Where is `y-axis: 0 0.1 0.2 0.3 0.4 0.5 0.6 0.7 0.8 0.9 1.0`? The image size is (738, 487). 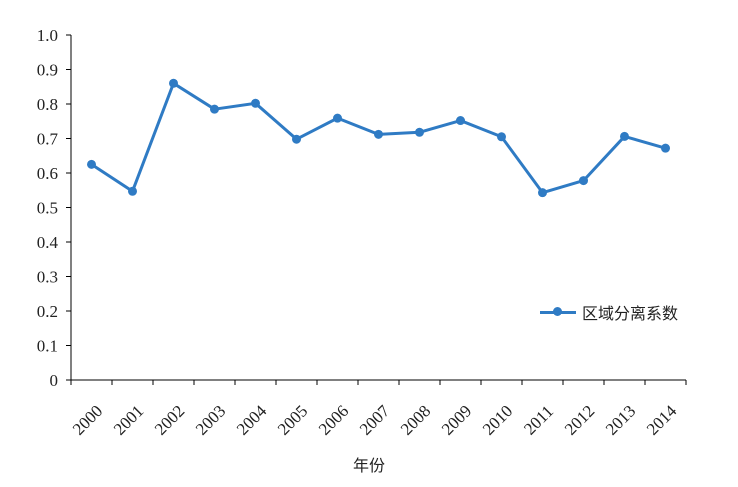
y-axis: 0 0.1 0.2 0.3 0.4 0.5 0.6 0.7 0.8 0.9 1.0 is located at coordinates (54, 208).